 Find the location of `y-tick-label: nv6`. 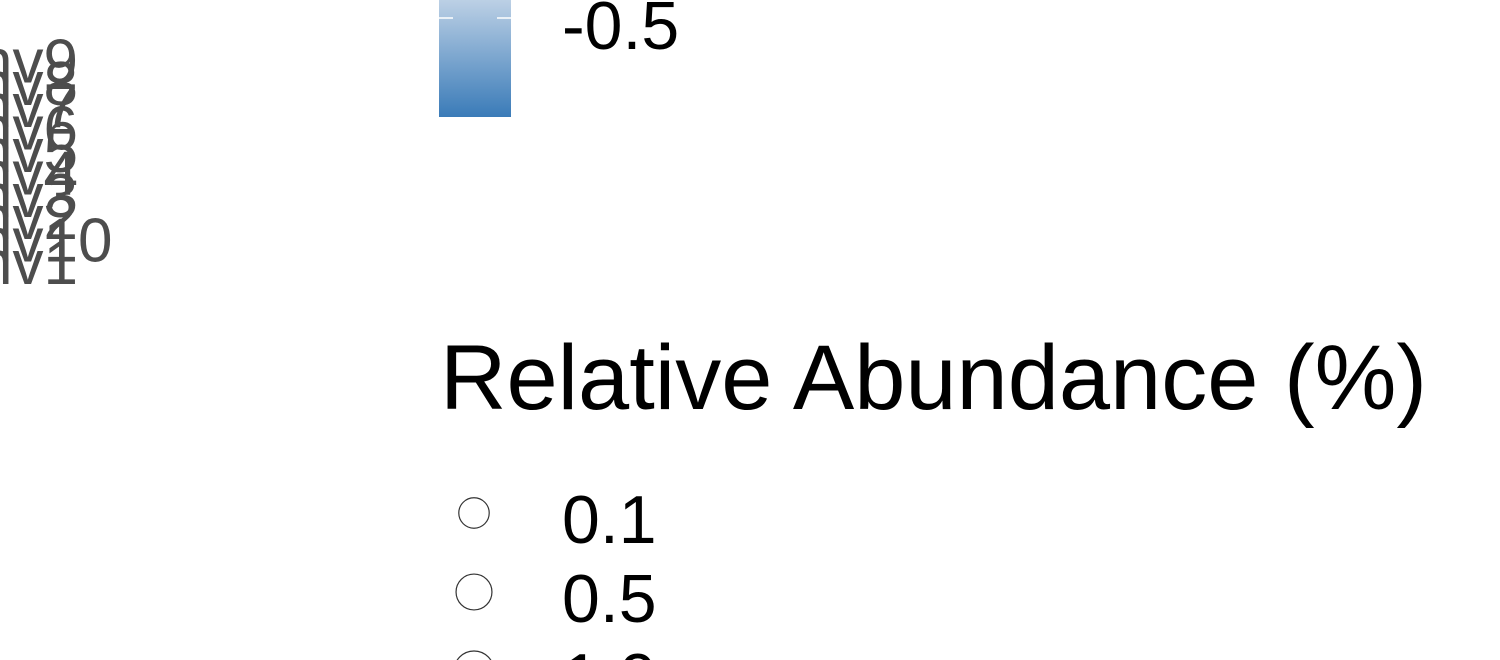

y-tick-label: nv6 is located at coordinates (39, 129).